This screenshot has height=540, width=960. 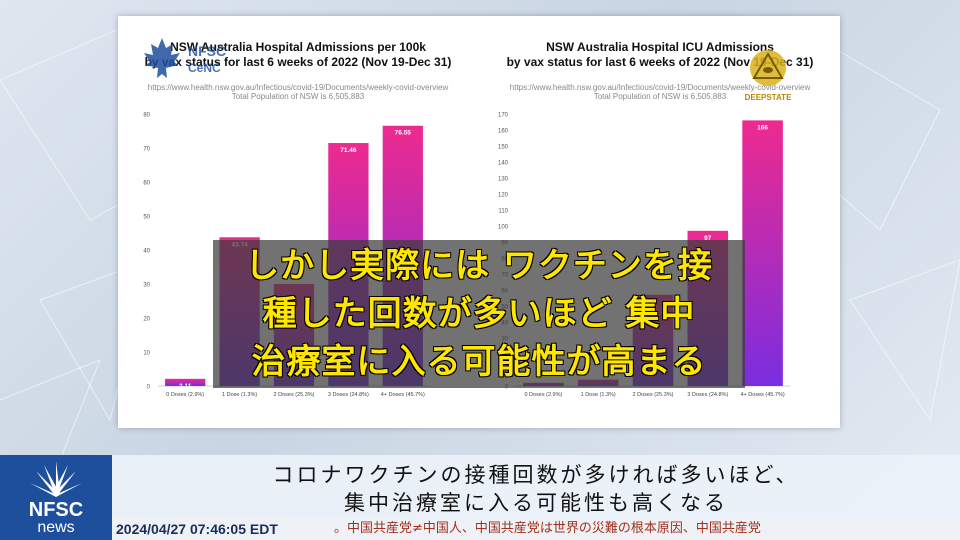 What do you see at coordinates (503, 116) in the screenshot?
I see `icu-ytick-label: 170` at bounding box center [503, 116].